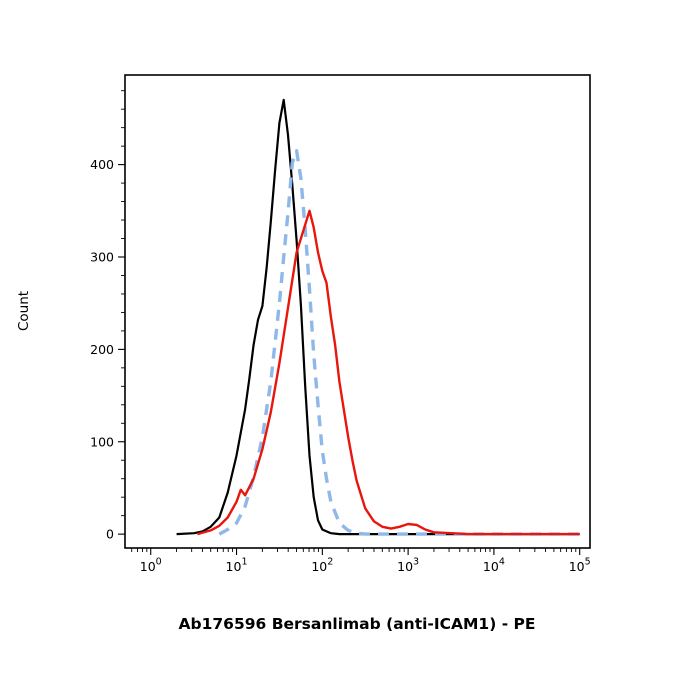 The image size is (700, 700). What do you see at coordinates (102, 256) in the screenshot?
I see `y-tick-label: 300` at bounding box center [102, 256].